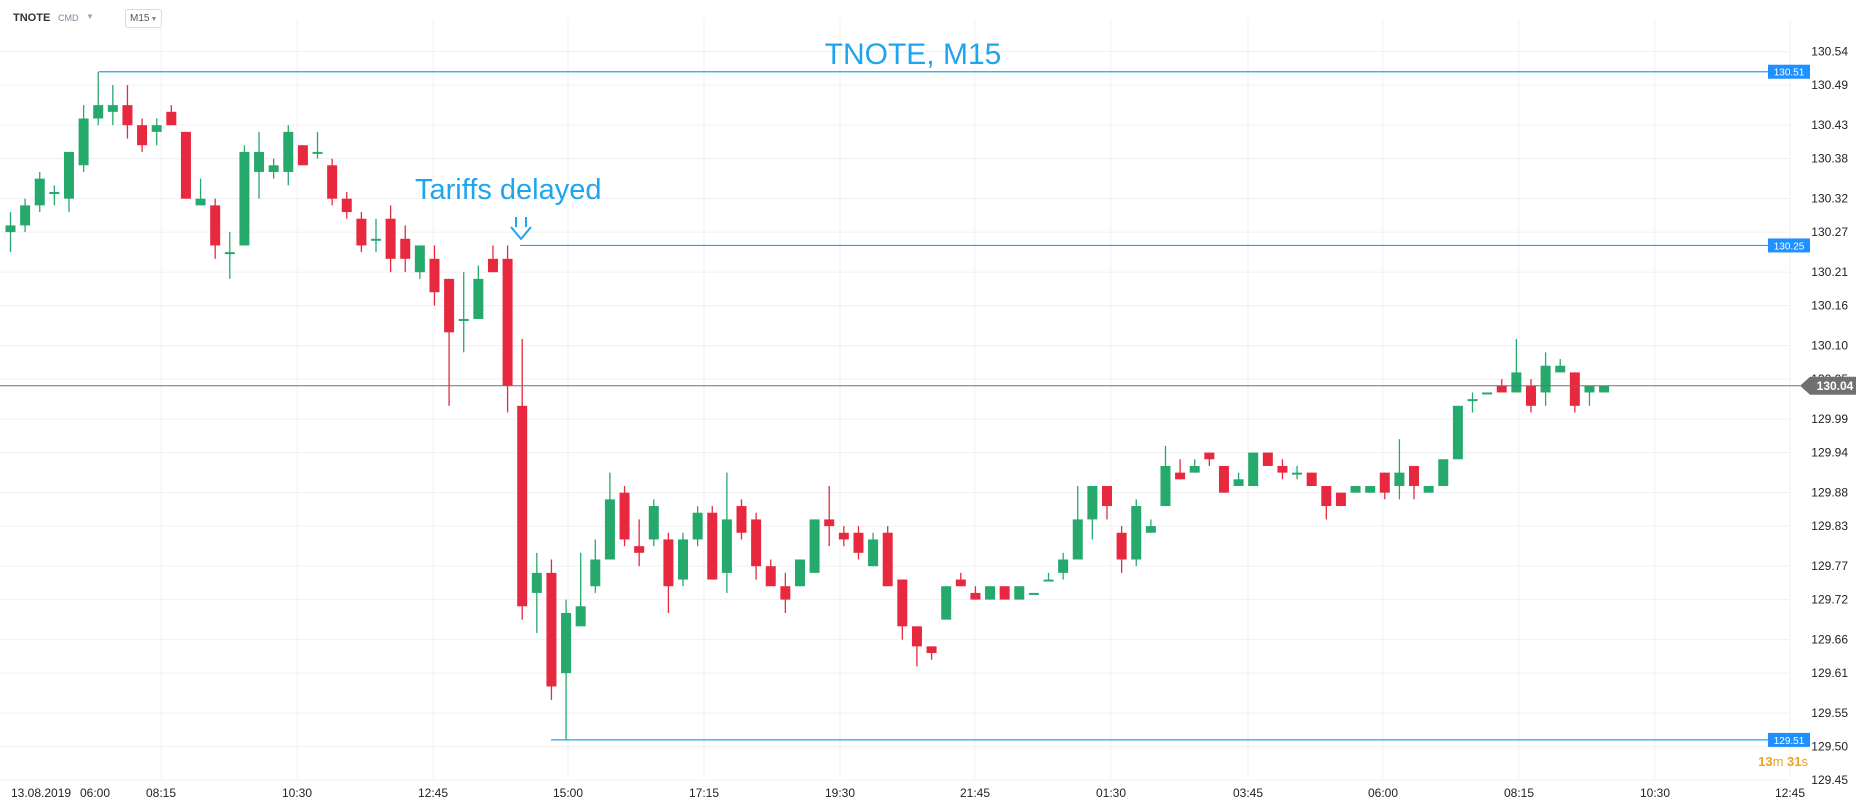  Describe the element at coordinates (1778, 761) in the screenshot. I see `timer-minutes-unit: m` at that location.